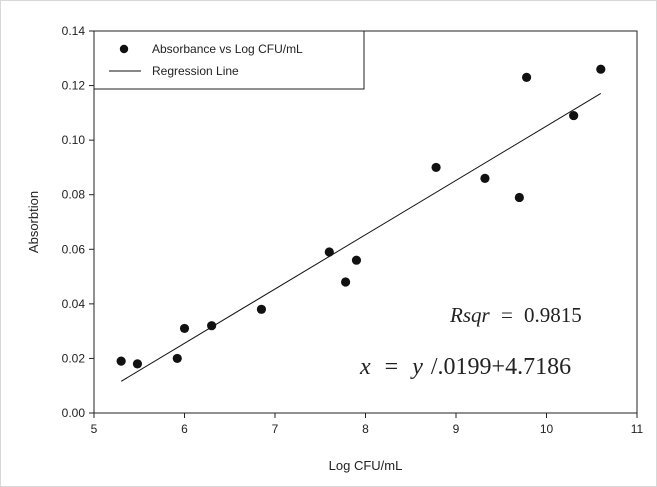  Describe the element at coordinates (366, 465) in the screenshot. I see `x-axis-title: Log CFU/mL` at that location.